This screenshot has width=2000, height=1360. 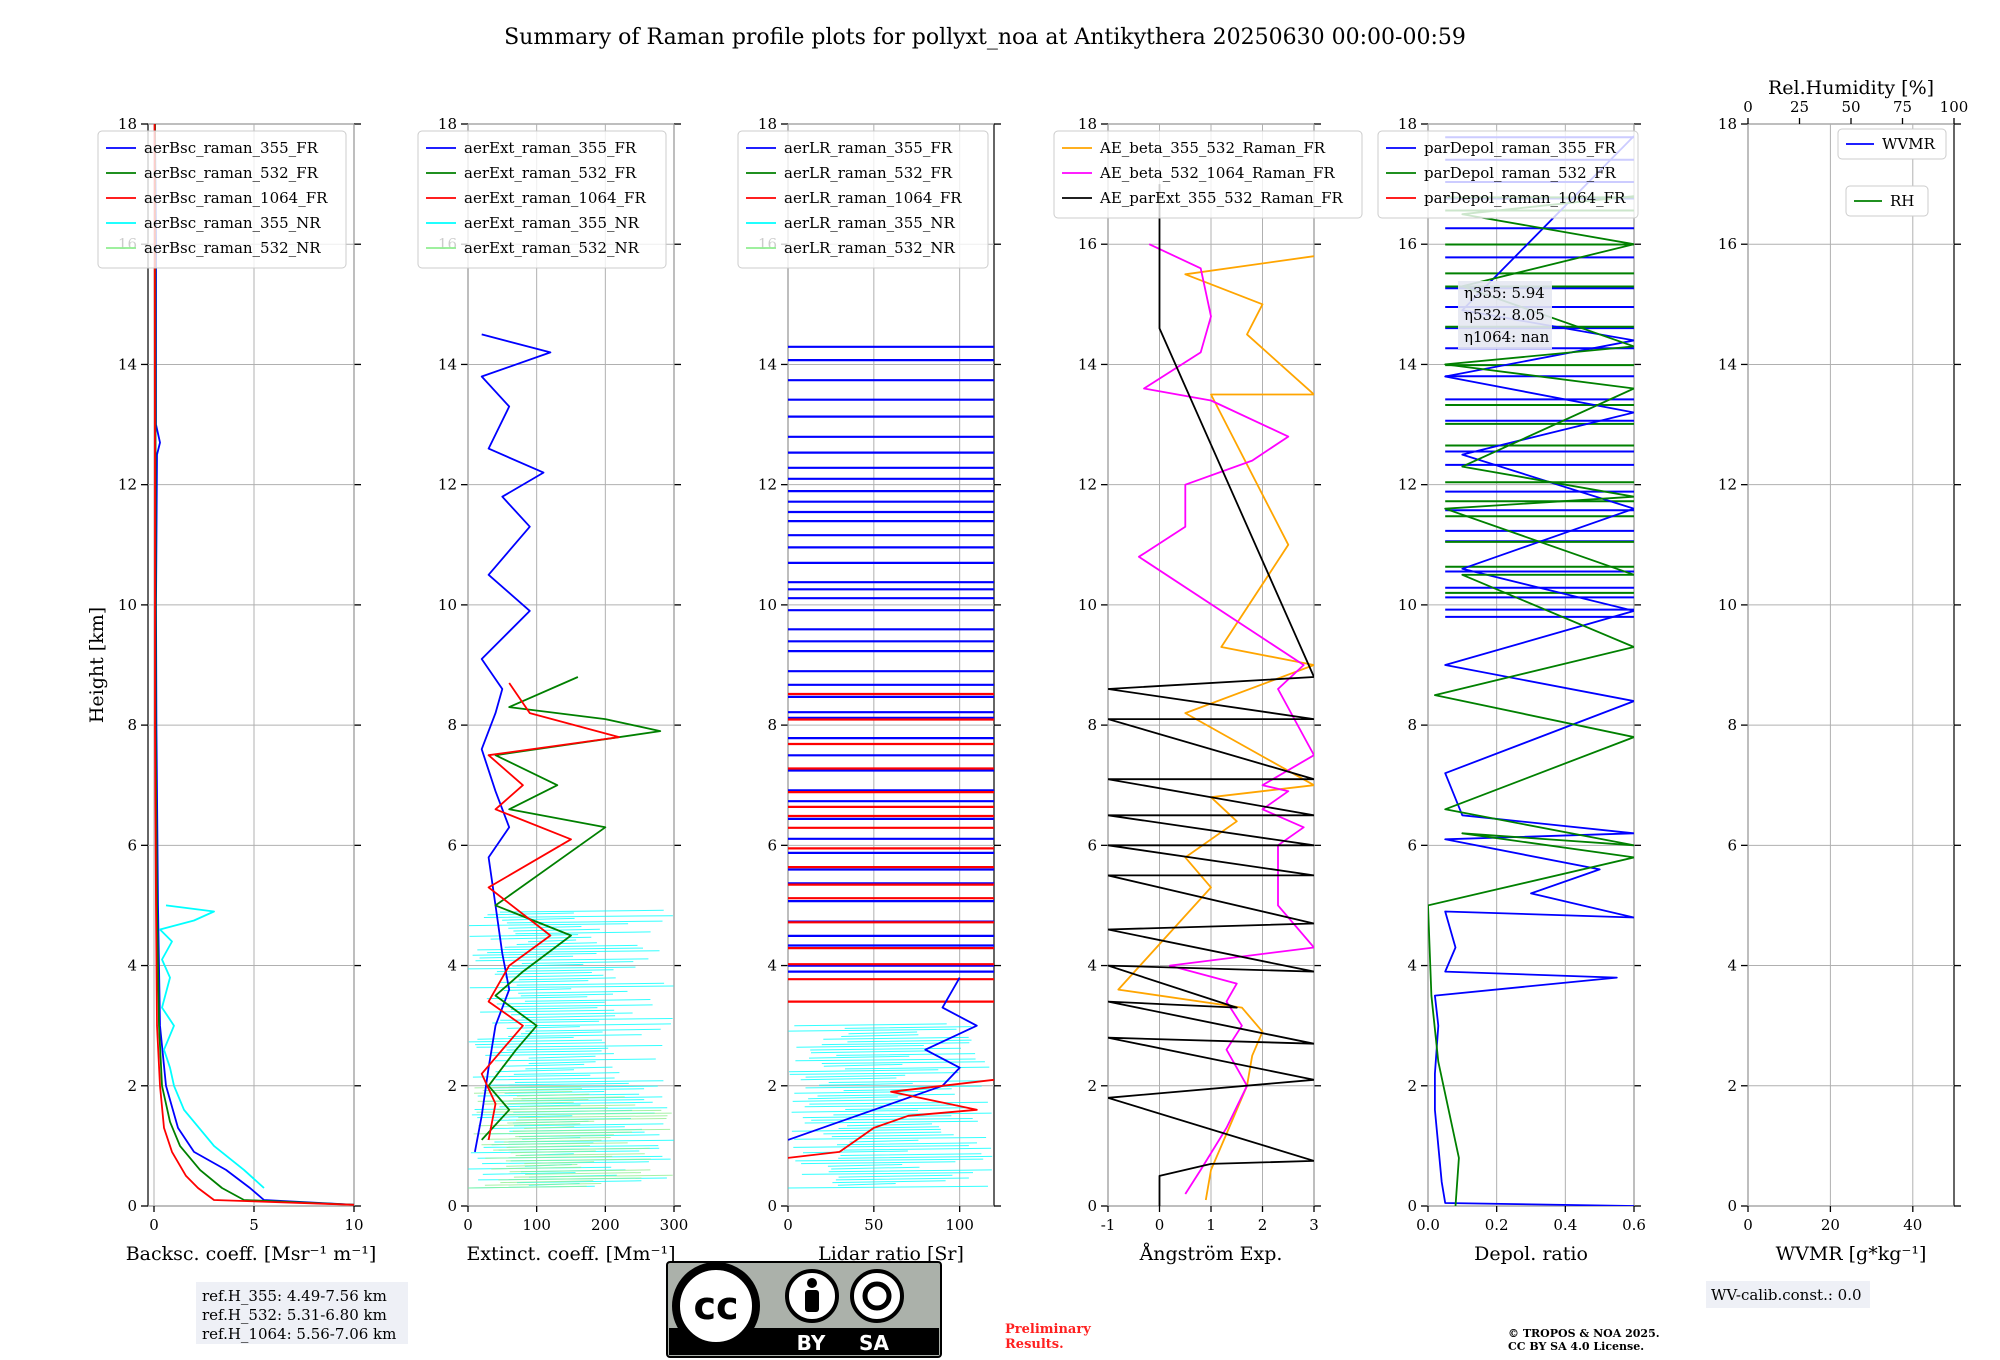 I want to click on x-axis-label: Backsc. coeff. [Msr⁻¹ m⁻¹], so click(x=251, y=1254).